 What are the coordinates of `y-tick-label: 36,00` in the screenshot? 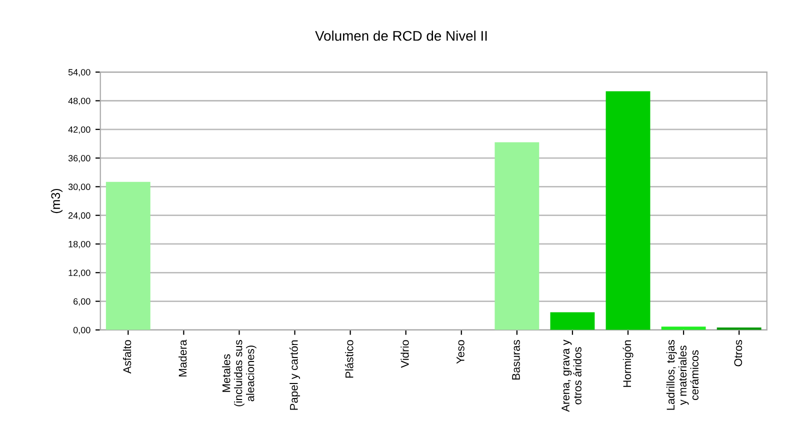 It's located at (79, 158).